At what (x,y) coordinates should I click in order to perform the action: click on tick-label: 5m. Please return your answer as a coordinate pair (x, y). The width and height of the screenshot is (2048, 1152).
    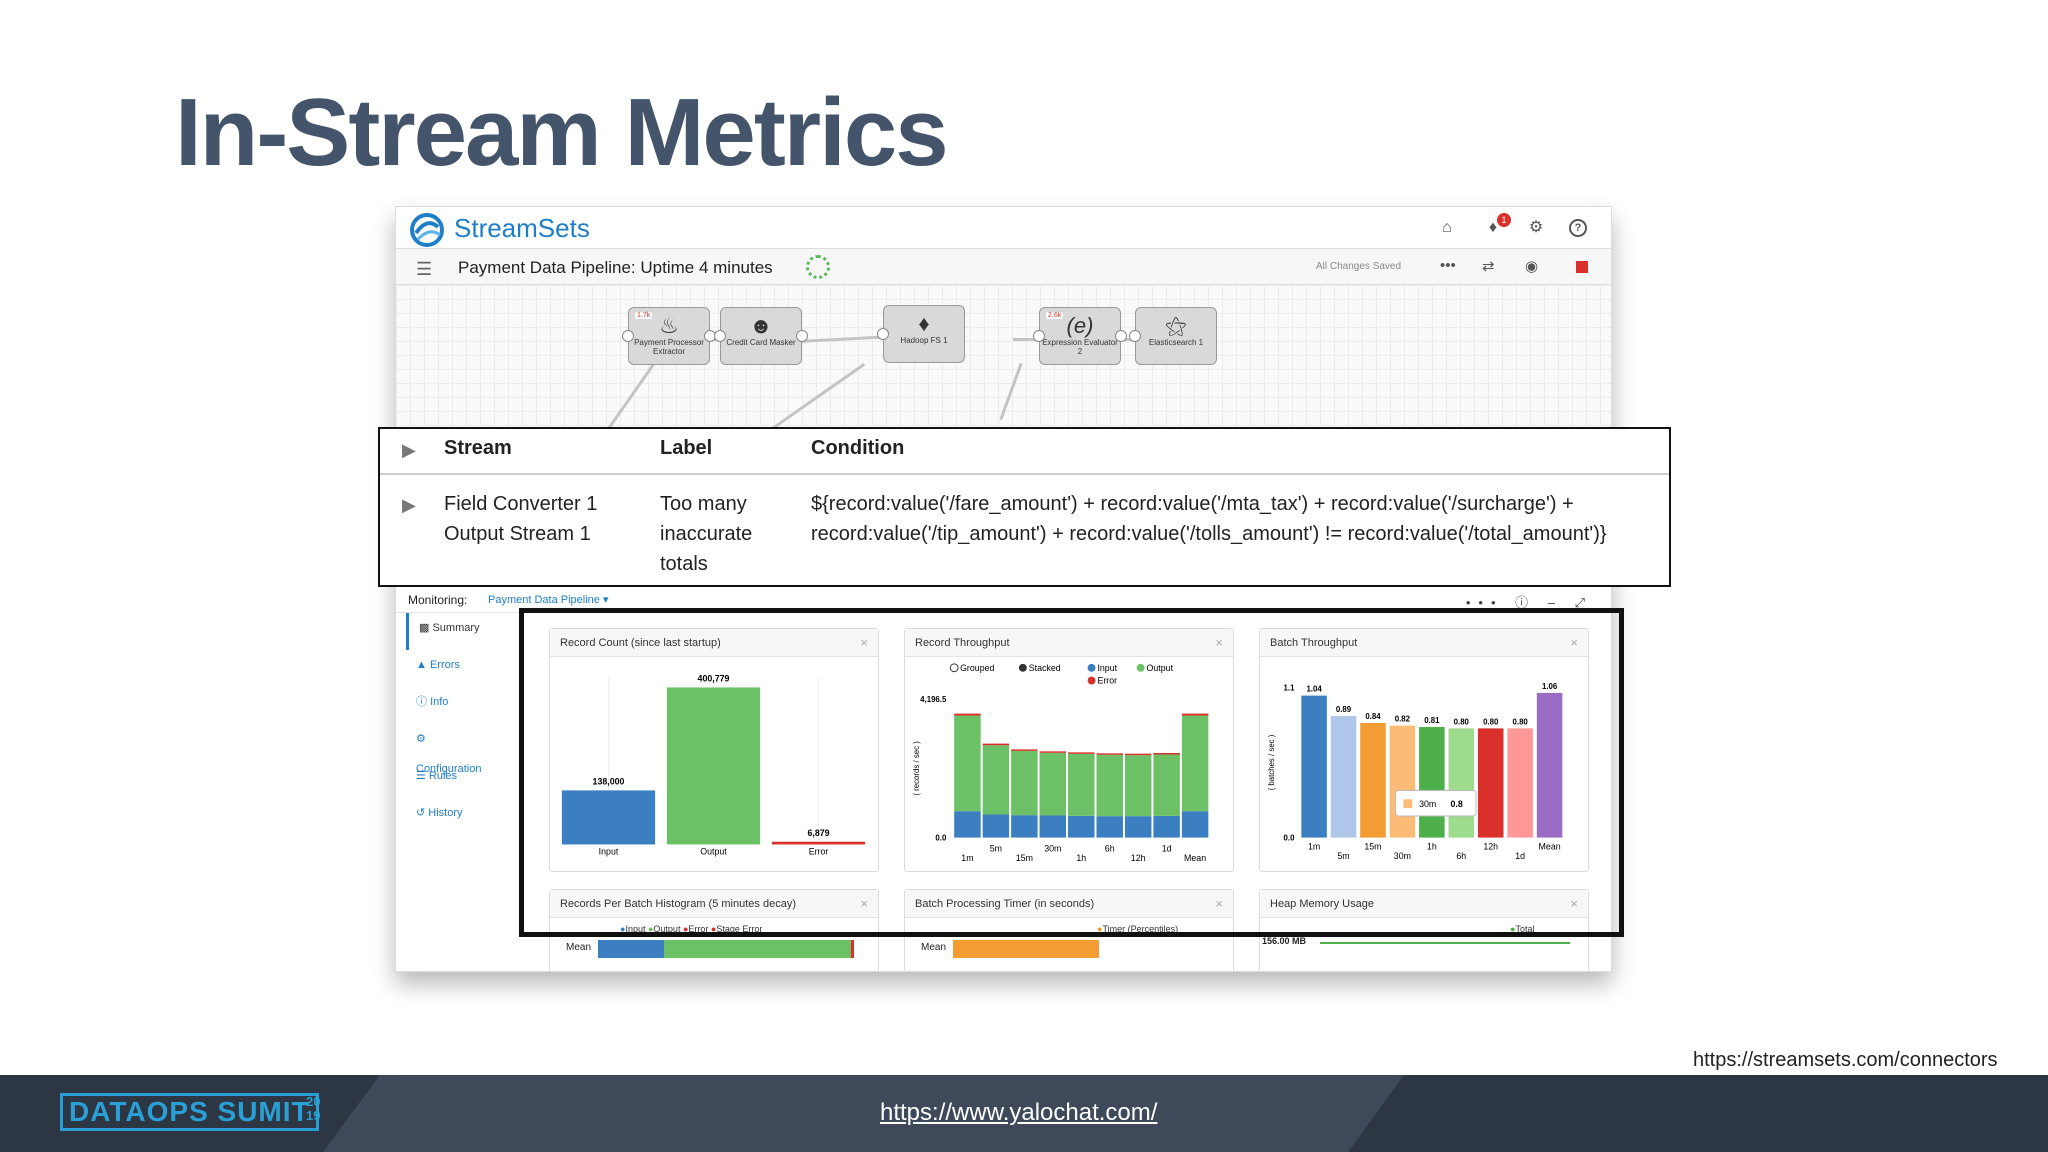
    Looking at the image, I should click on (1343, 856).